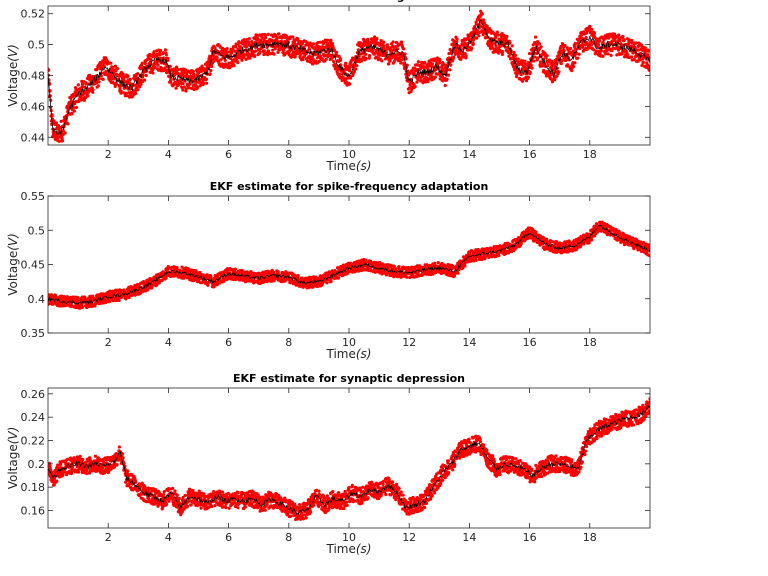 Image resolution: width=768 pixels, height=576 pixels. I want to click on y-tick-label: 0.5, so click(37, 45).